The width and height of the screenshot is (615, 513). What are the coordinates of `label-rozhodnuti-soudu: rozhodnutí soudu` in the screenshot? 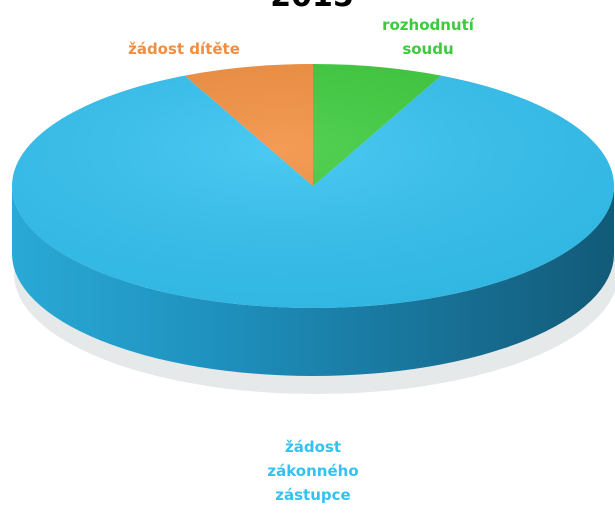 It's located at (428, 37).